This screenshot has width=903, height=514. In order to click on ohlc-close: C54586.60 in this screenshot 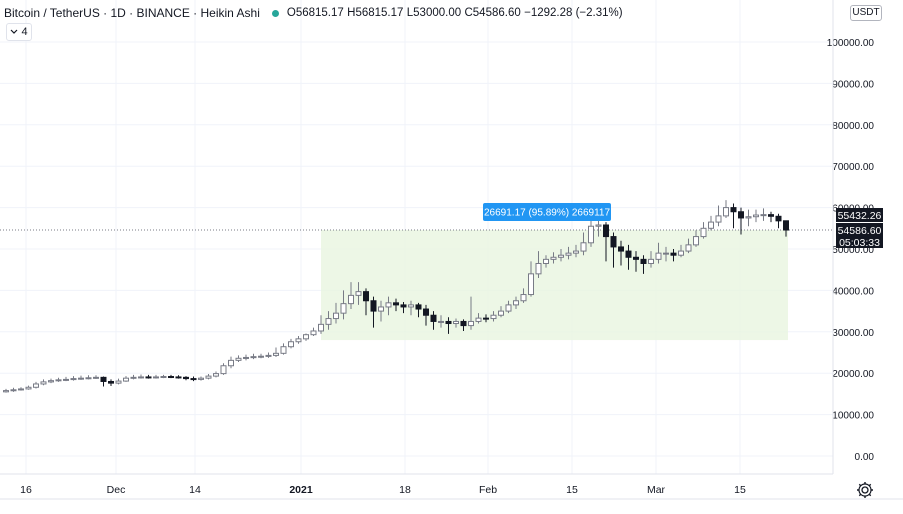, I will do `click(492, 13)`.